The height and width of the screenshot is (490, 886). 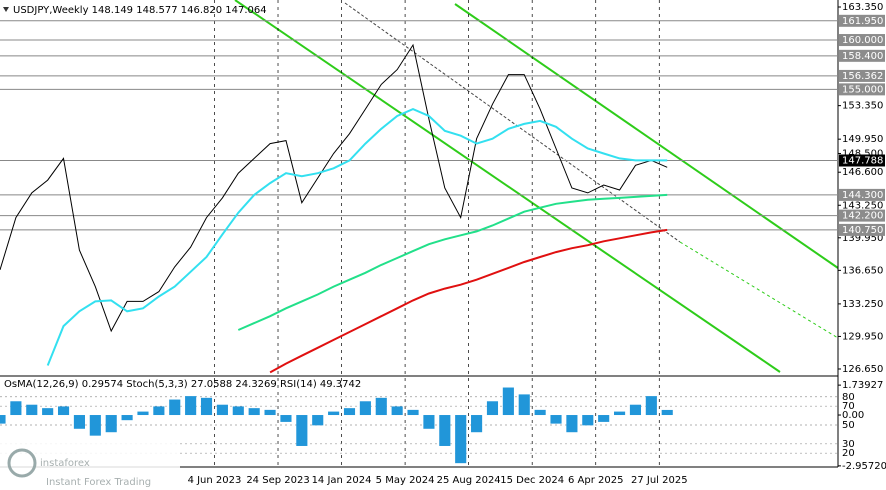 I want to click on logo-icon, so click(x=22, y=463).